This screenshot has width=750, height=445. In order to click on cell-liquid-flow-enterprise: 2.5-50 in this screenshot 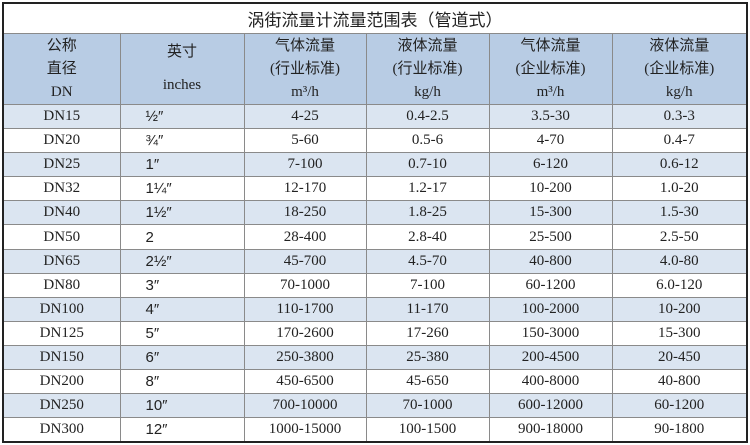, I will do `click(679, 237)`.